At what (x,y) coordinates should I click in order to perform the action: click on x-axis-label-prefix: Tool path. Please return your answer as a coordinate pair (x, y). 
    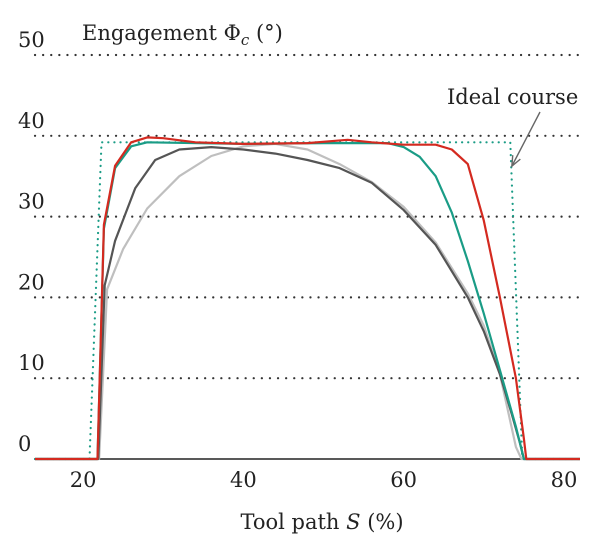
    Looking at the image, I should click on (293, 522).